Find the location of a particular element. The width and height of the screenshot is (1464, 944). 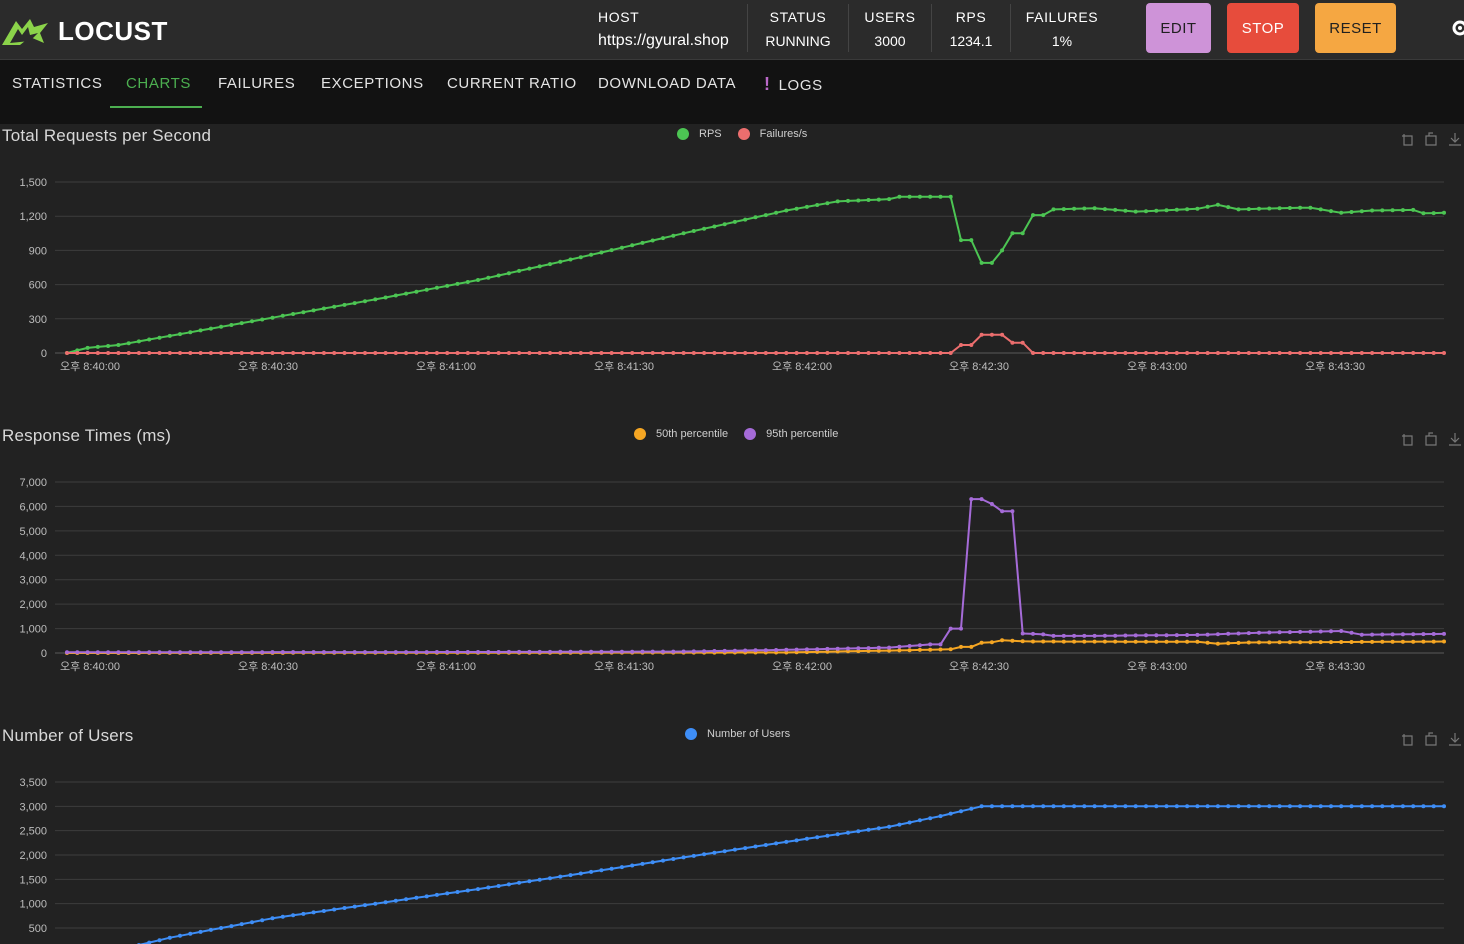

x-tick-label: 오후 8:42:00 is located at coordinates (802, 666).